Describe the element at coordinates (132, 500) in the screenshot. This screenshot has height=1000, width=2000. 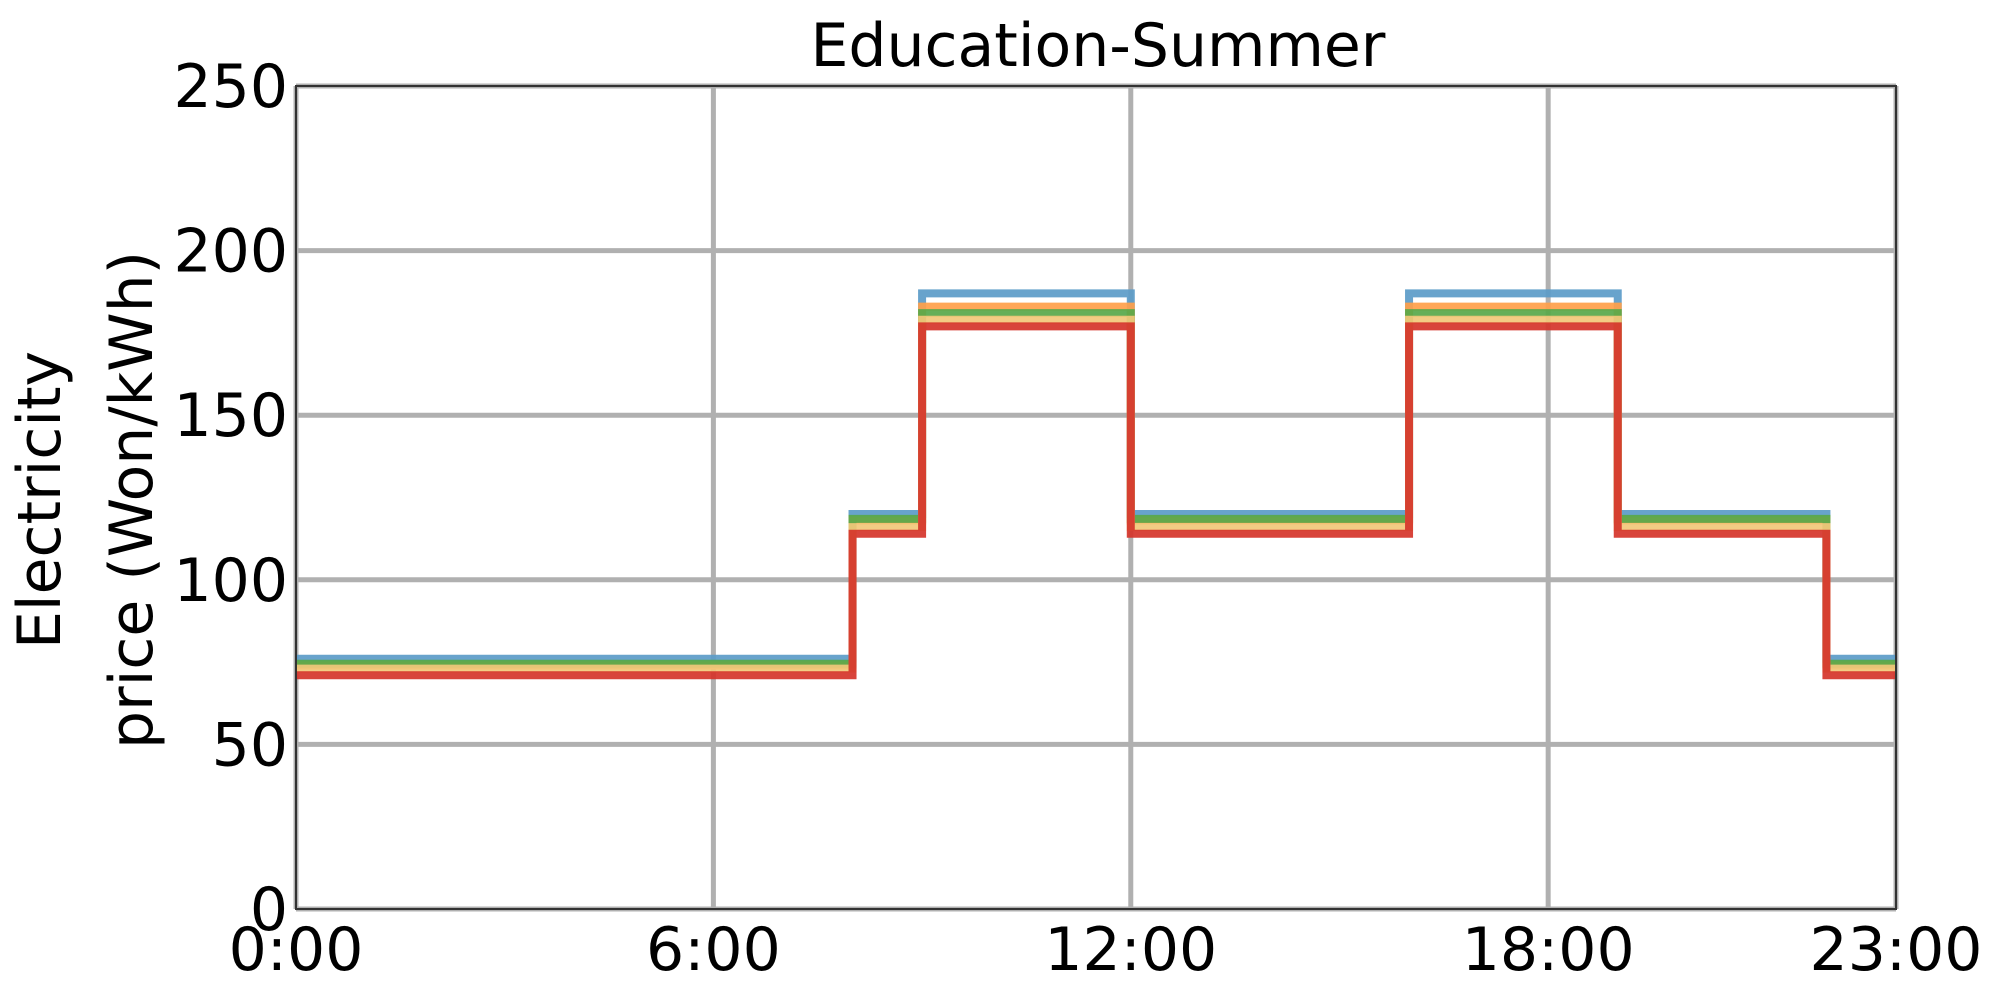
I see `y-axis-label-line2: price (Won/kWh)` at that location.